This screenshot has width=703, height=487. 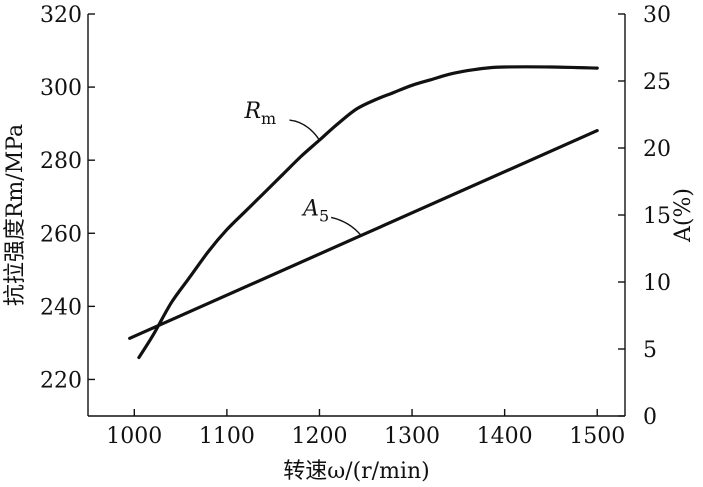 I want to click on series-leader-rm, so click(x=305, y=130).